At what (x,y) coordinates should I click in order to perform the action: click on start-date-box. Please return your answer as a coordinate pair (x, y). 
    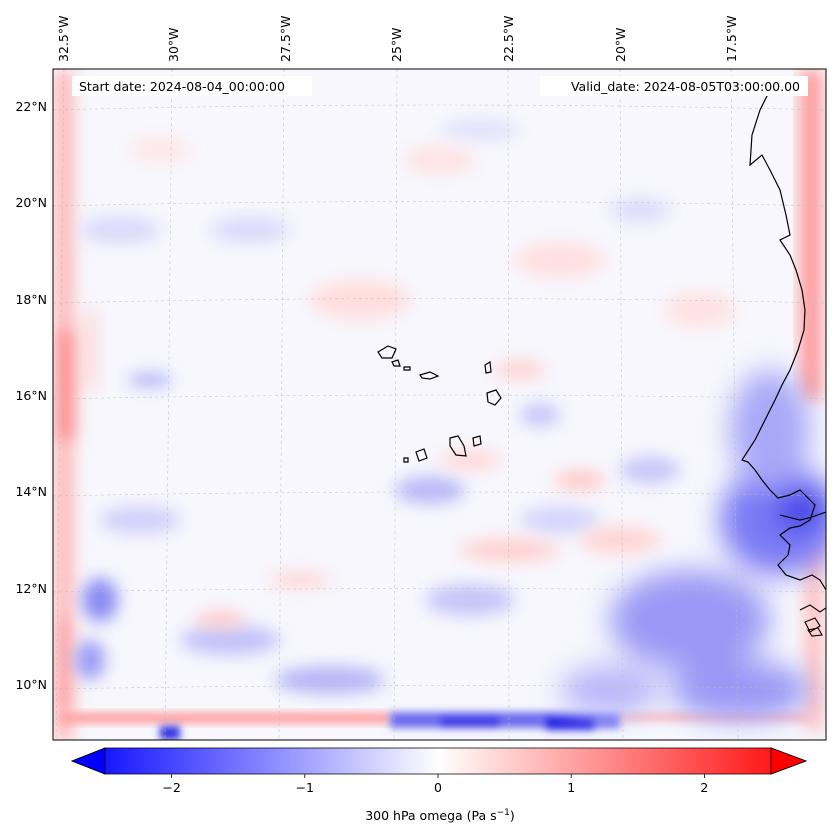
    Looking at the image, I should click on (192, 86).